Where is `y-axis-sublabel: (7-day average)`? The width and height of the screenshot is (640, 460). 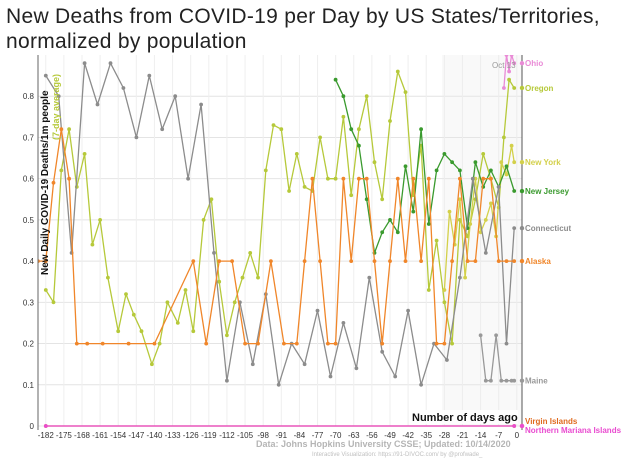
y-axis-sublabel: (7-day average) is located at coordinates (56, 107).